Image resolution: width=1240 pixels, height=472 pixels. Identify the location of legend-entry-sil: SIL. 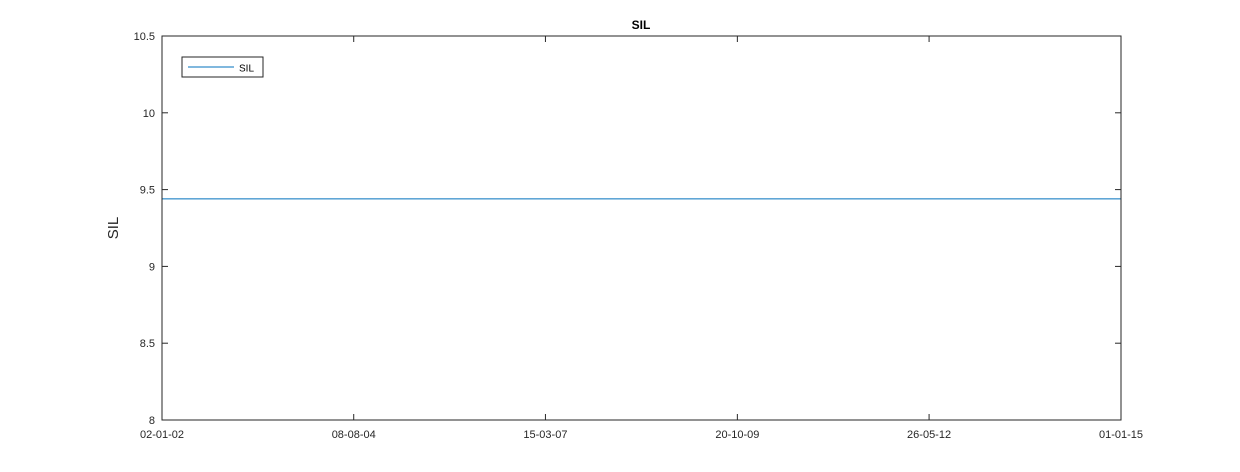
(246, 69).